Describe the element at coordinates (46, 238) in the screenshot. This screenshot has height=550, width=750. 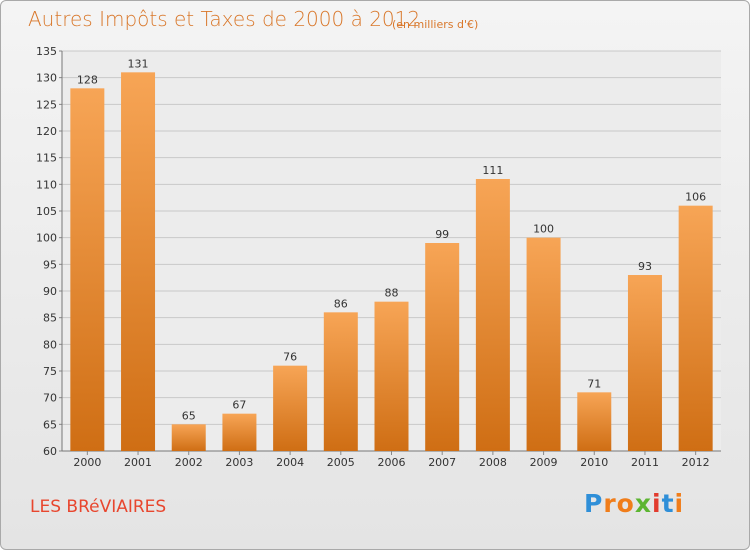
I see `y-tick-label: 100` at that location.